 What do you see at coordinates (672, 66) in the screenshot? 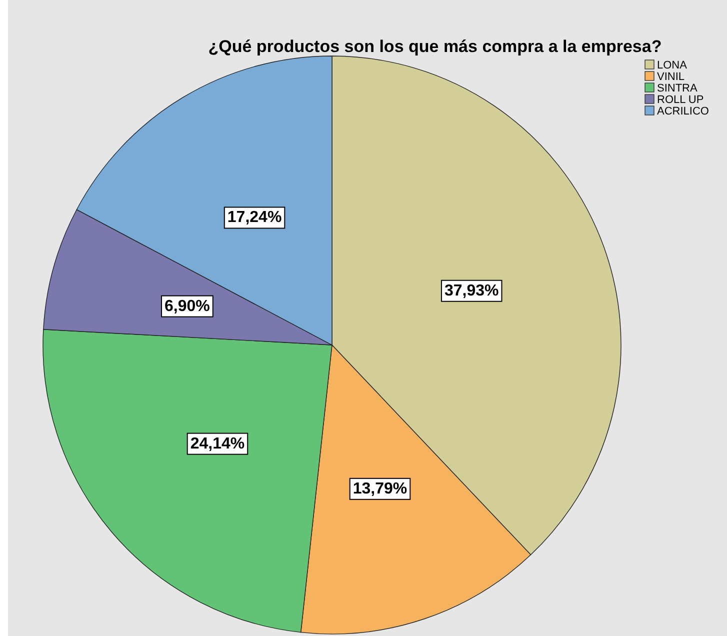
I see `legend-label: LONA` at bounding box center [672, 66].